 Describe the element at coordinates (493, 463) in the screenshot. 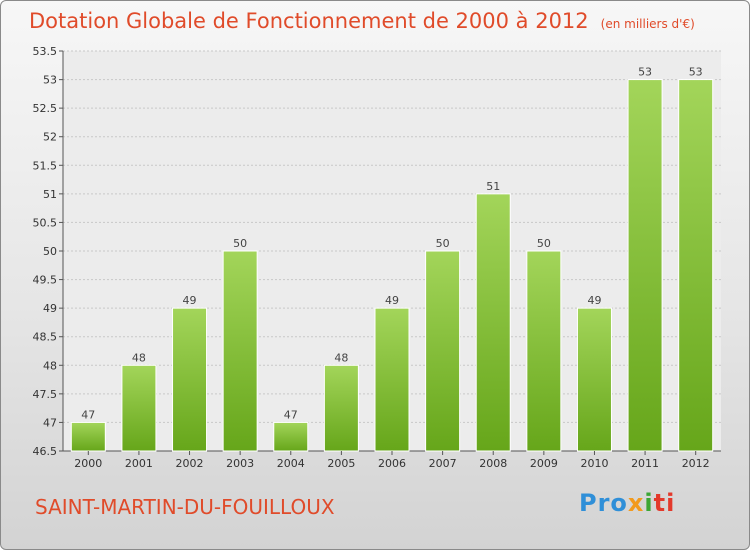

I see `x-tick-label: 2008` at that location.